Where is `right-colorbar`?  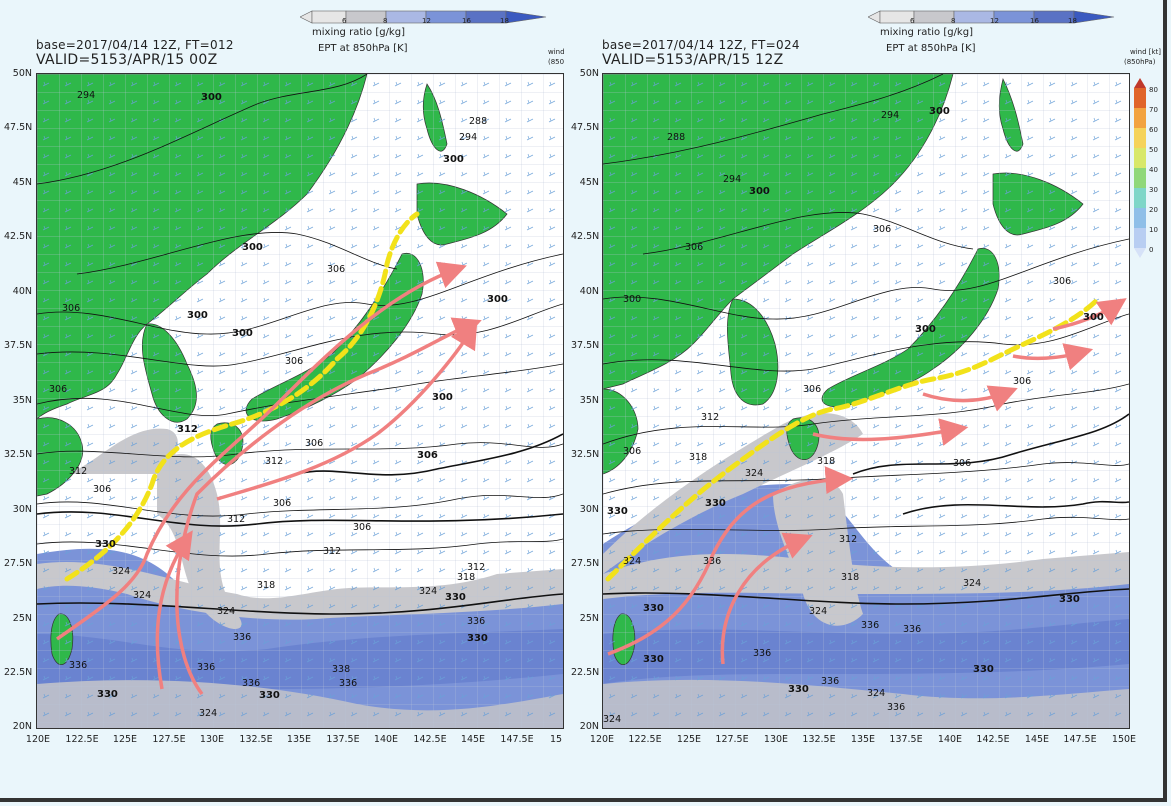
right-colorbar is located at coordinates (991, 17).